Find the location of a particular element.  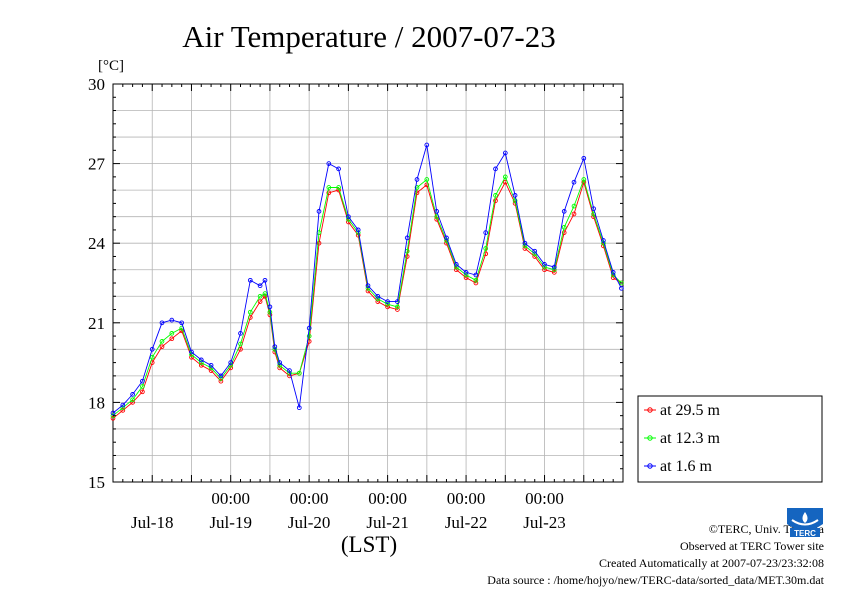

legend: at 29.5 m at 12.3 m at 1.6 m is located at coordinates (730, 439).